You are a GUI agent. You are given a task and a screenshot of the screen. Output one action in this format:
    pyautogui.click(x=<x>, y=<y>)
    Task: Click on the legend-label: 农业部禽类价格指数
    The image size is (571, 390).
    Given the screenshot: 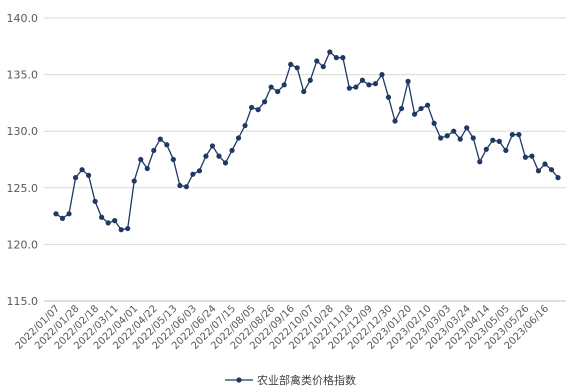 What is the action you would take?
    pyautogui.click(x=306, y=380)
    